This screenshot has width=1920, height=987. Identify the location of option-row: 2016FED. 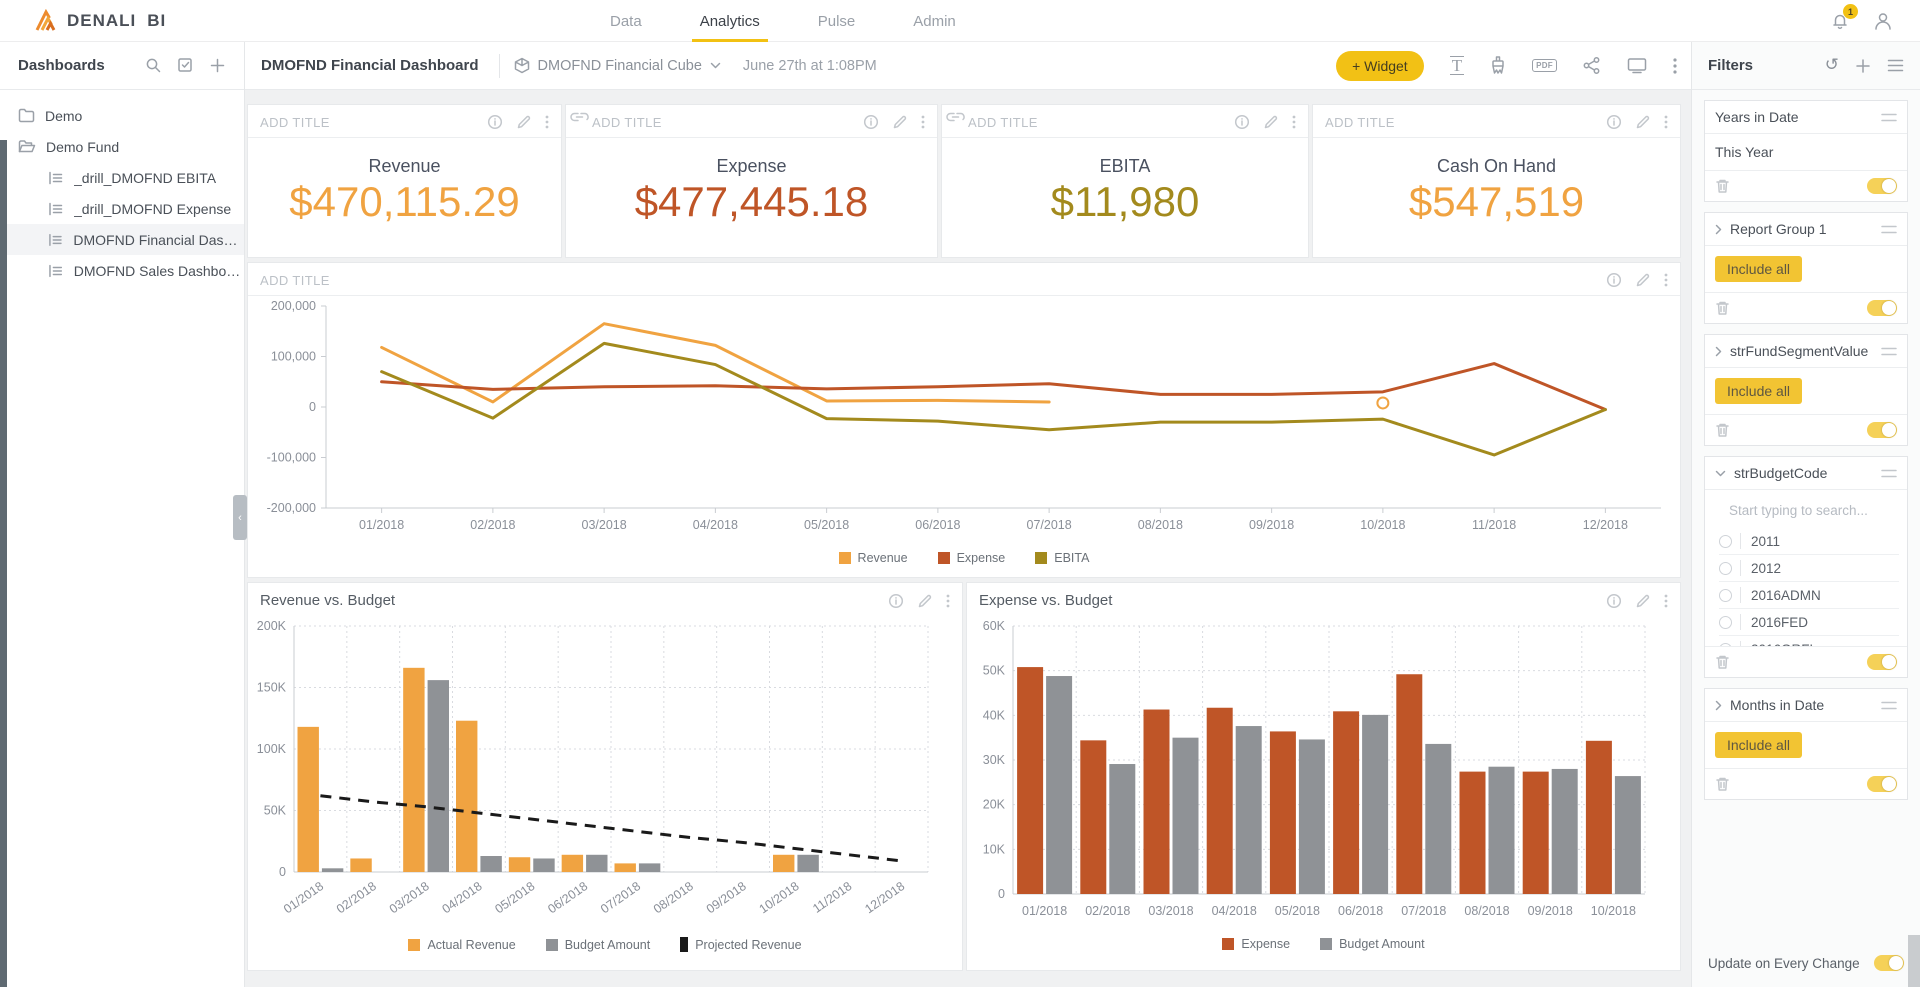
(1809, 622).